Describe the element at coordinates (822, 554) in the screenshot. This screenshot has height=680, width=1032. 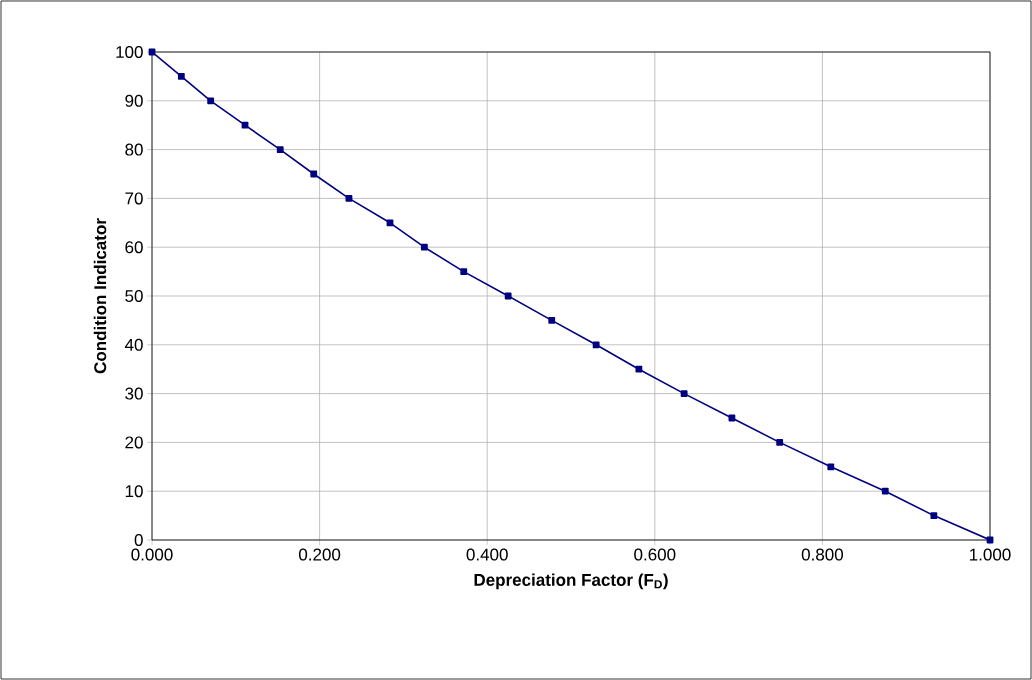
I see `x-tick-label: 0.800` at that location.